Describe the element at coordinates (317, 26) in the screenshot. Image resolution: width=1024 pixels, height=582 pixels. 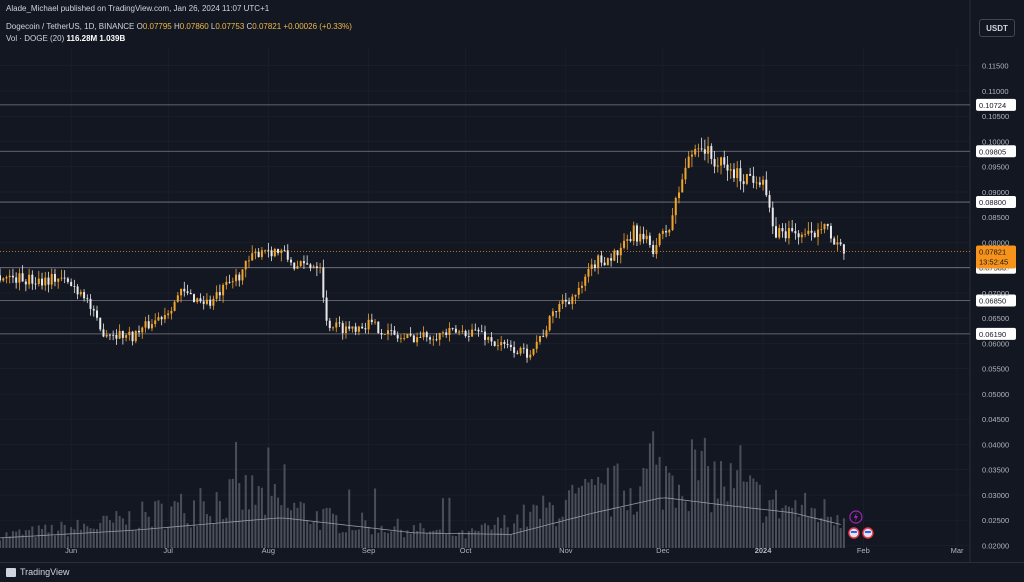
I see `price-change: +0.00026 (+0.33%)` at that location.